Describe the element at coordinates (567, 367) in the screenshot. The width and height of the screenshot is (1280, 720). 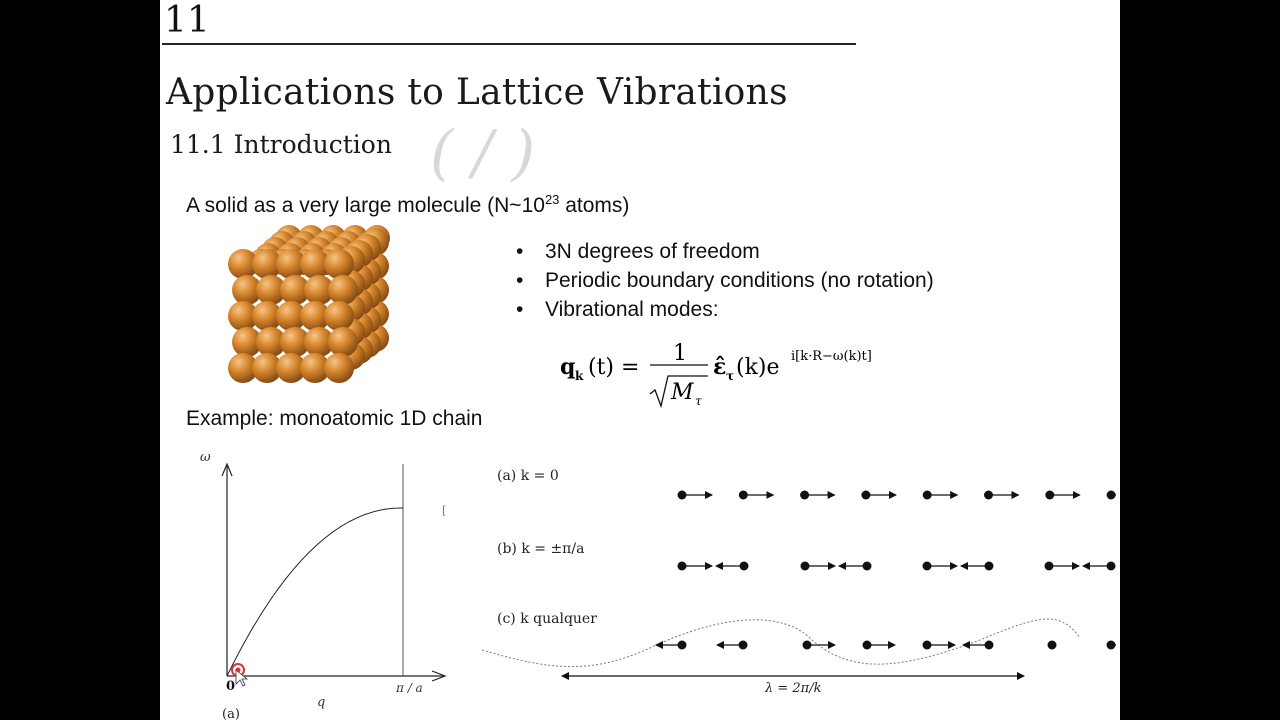
I see `formula-q: q` at that location.